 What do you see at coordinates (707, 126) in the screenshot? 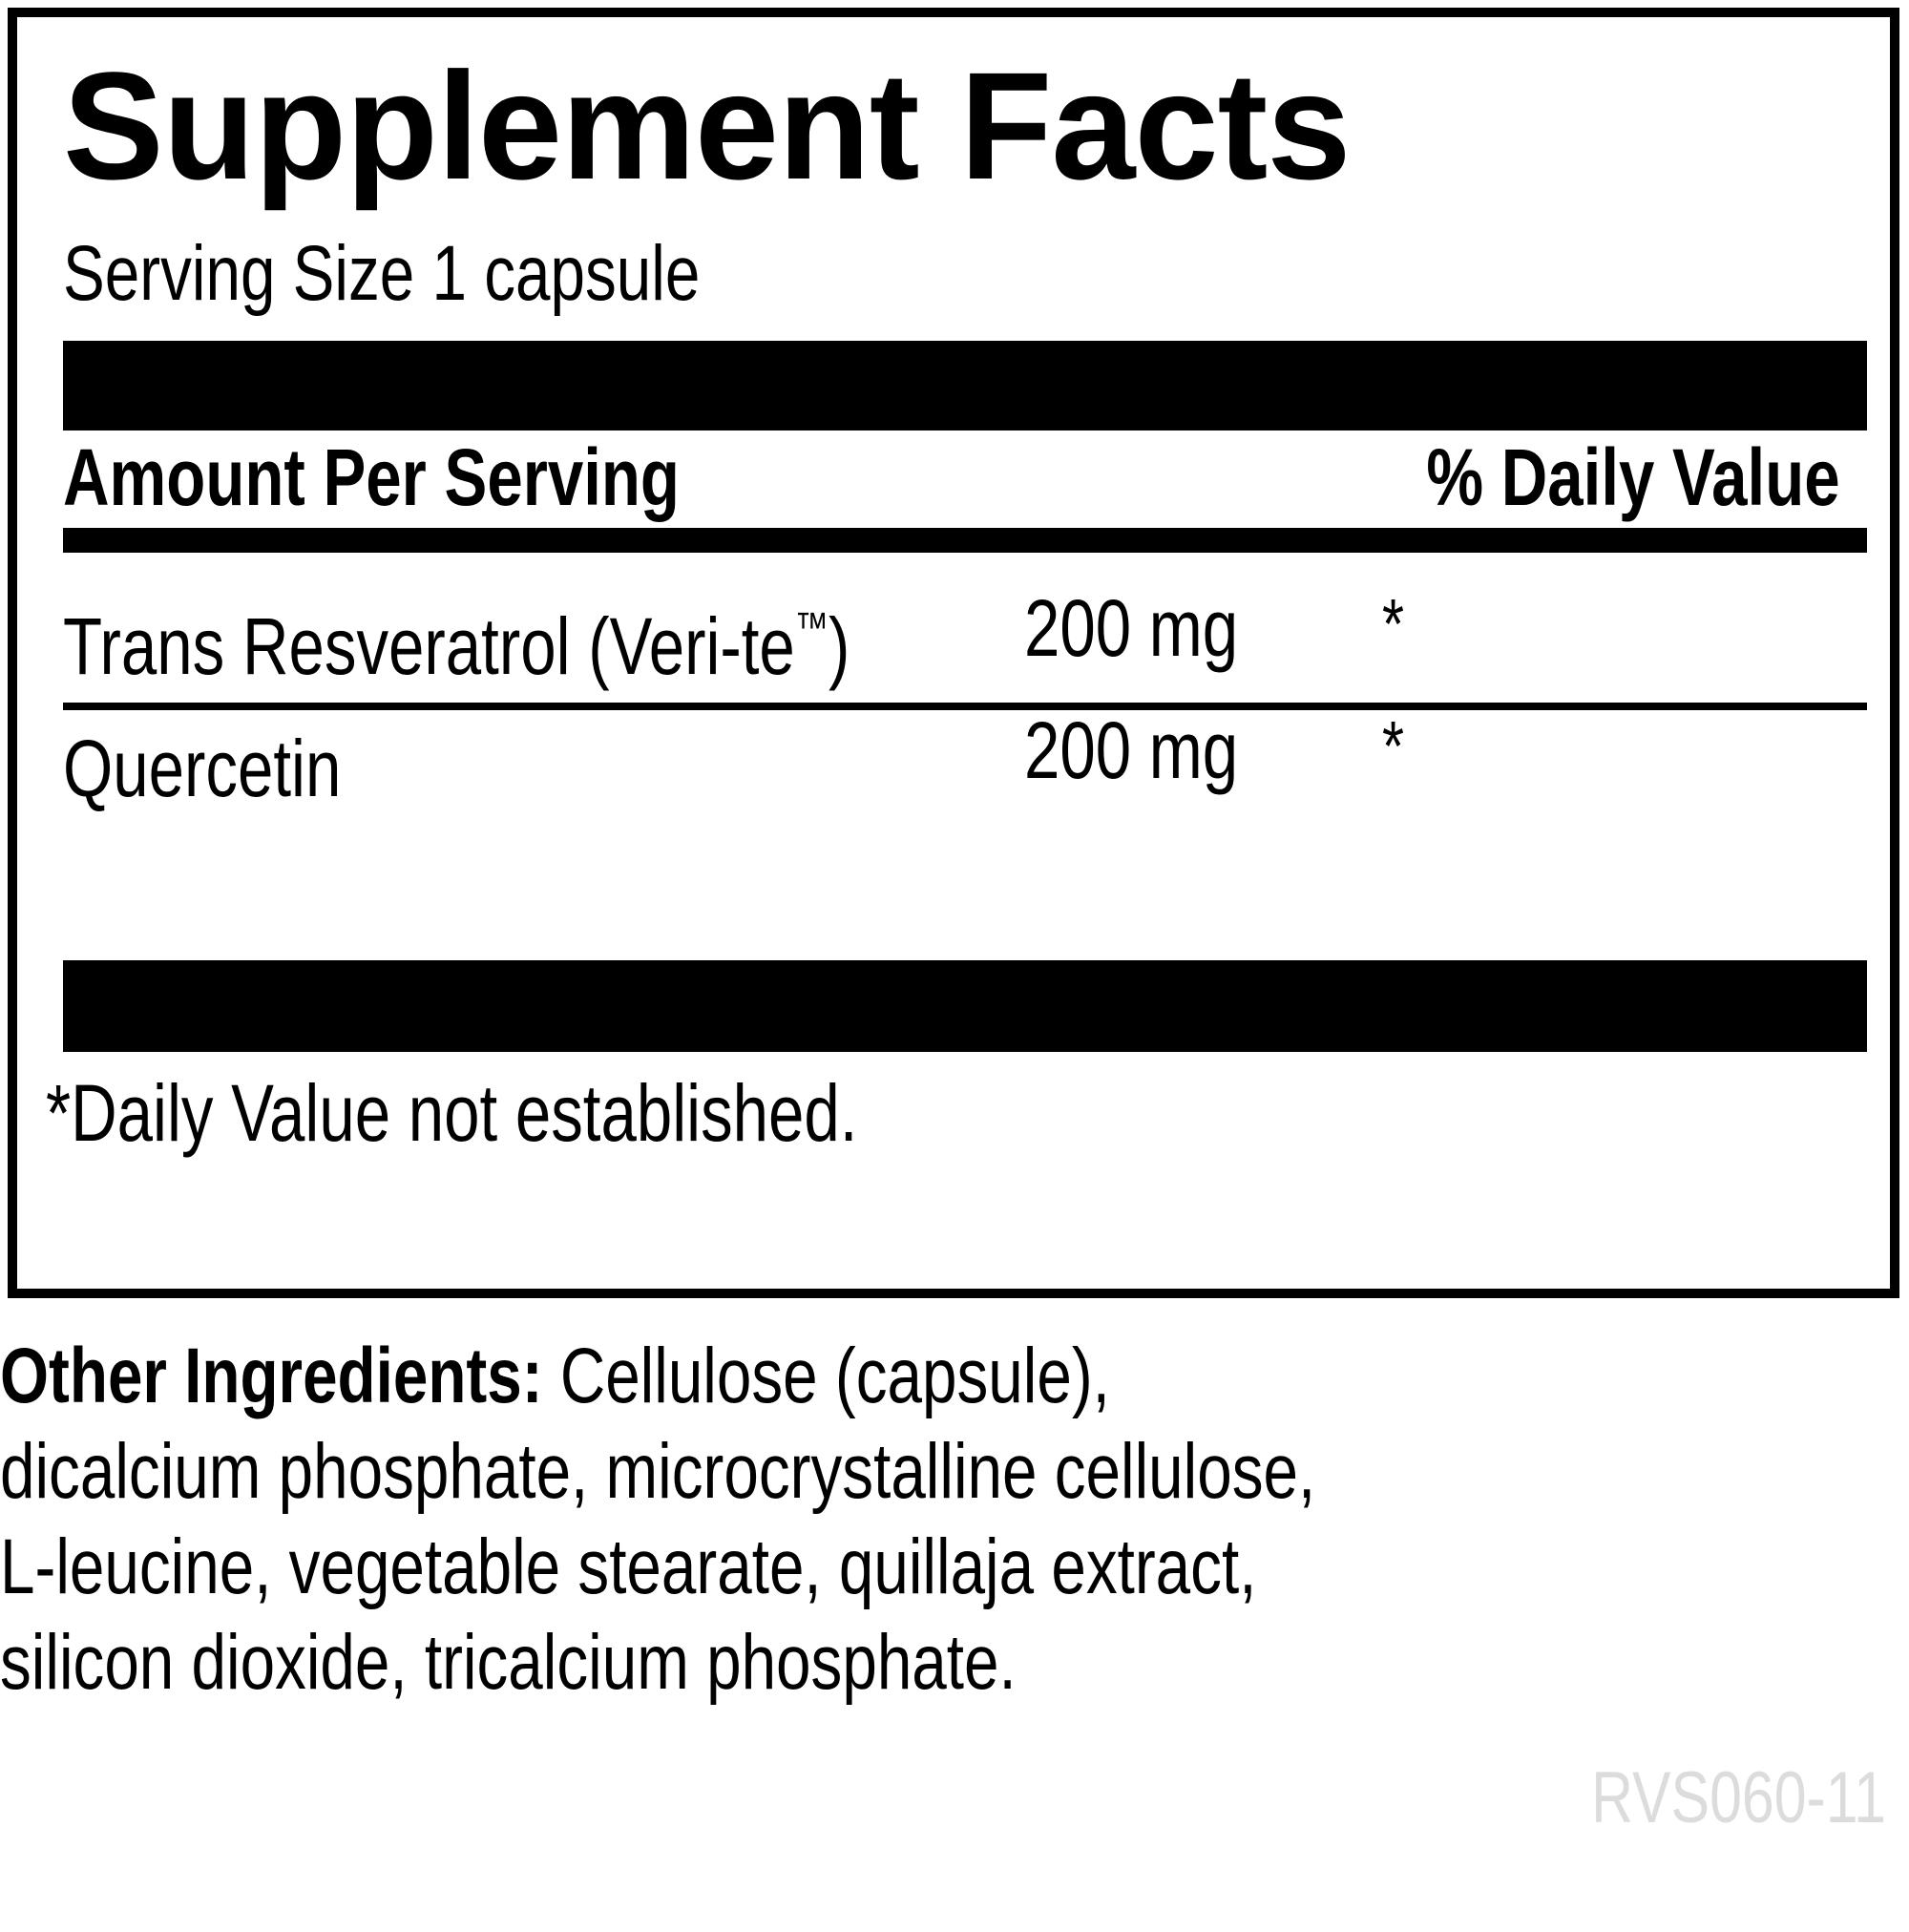
I see `page-title: Supplement Facts` at bounding box center [707, 126].